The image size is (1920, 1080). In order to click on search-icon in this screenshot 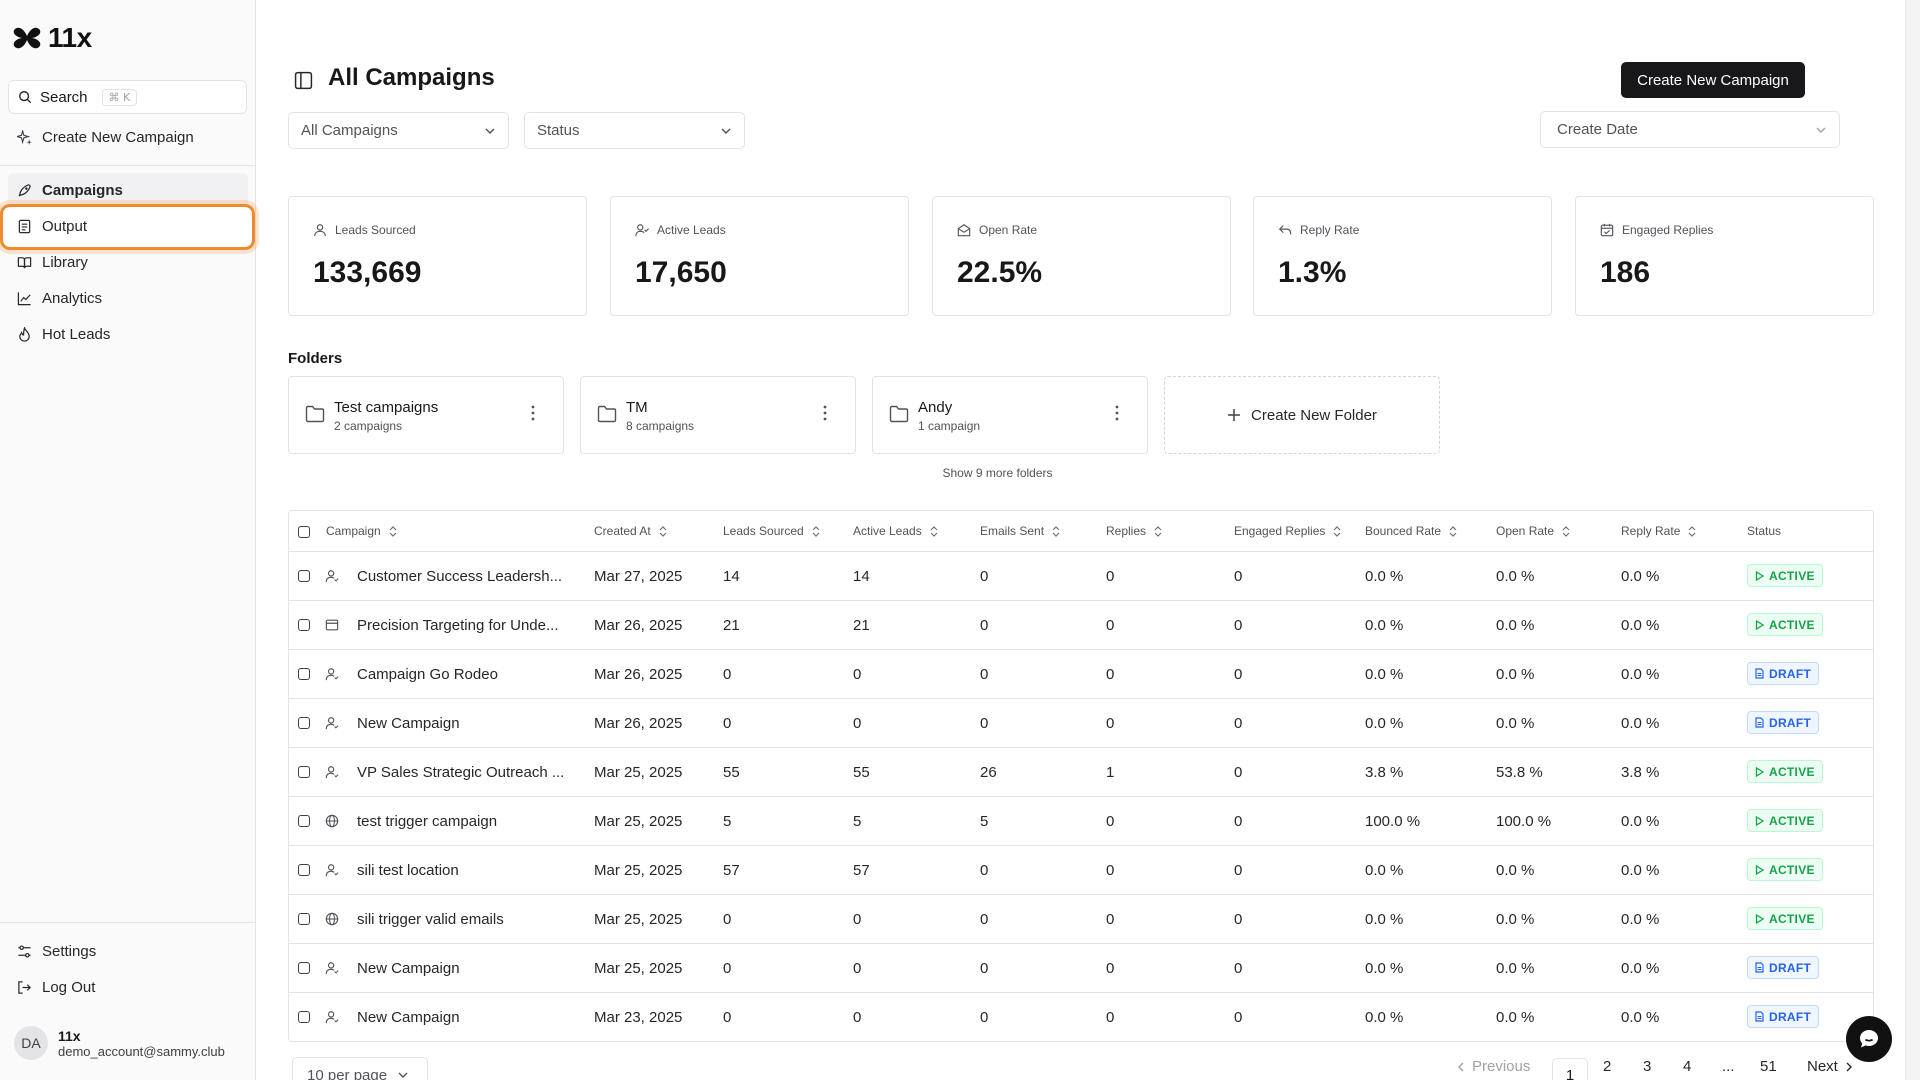, I will do `click(25, 97)`.